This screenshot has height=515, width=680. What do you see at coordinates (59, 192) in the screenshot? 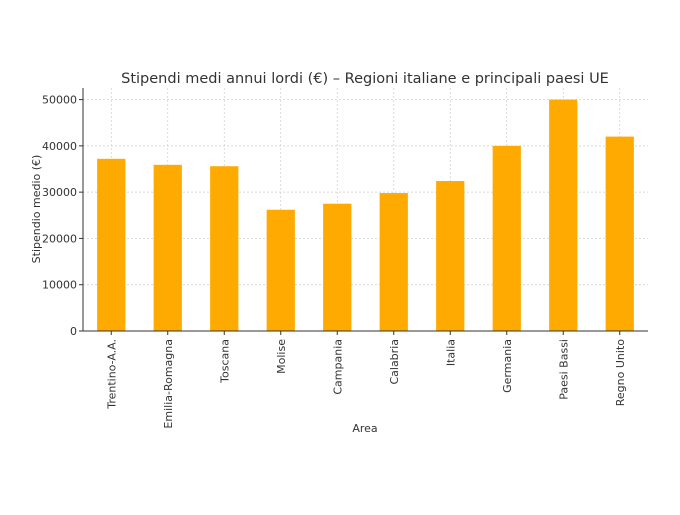
I see `y-tick-label: 30000` at bounding box center [59, 192].